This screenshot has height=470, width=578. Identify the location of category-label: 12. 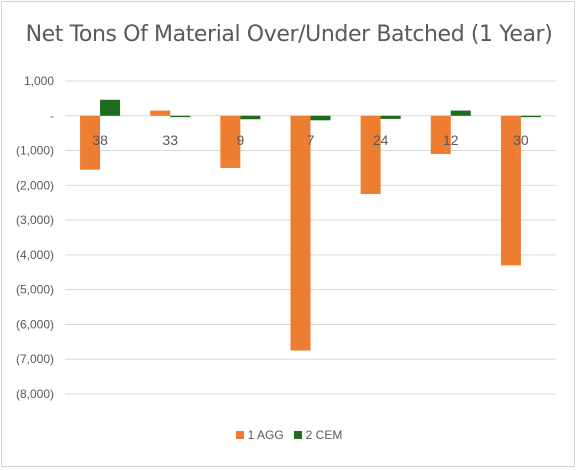
(451, 140).